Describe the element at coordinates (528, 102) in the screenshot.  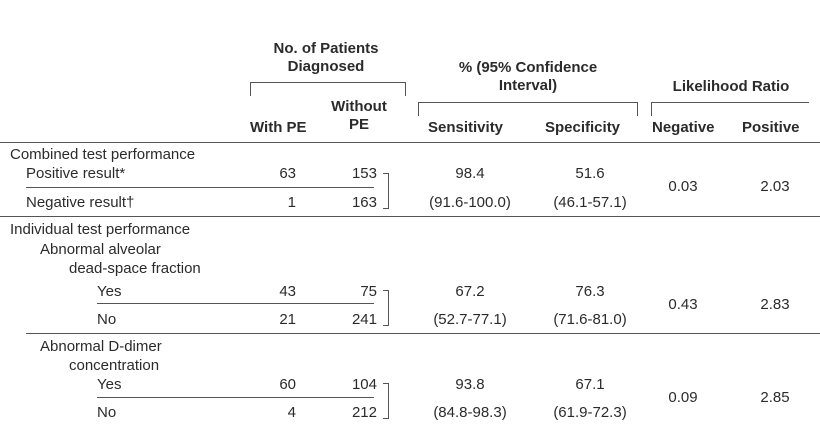
I see `ci-group-rule` at that location.